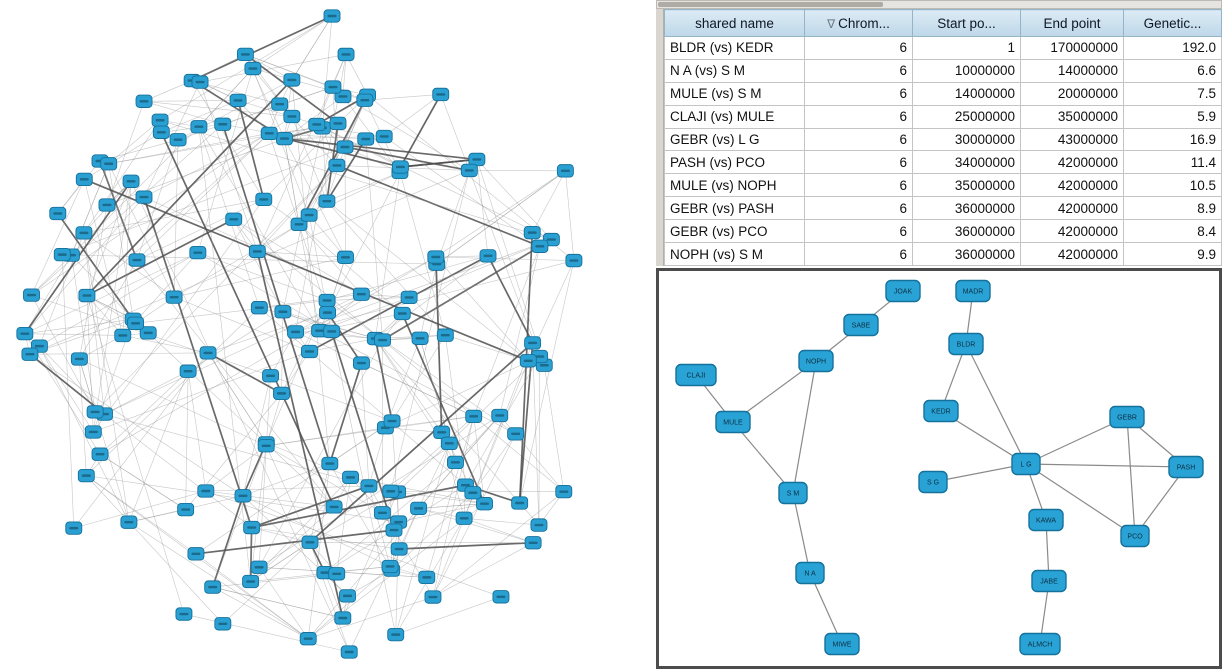 Image resolution: width=1222 pixels, height=669 pixels. I want to click on cell-start-position: 14000000, so click(966, 93).